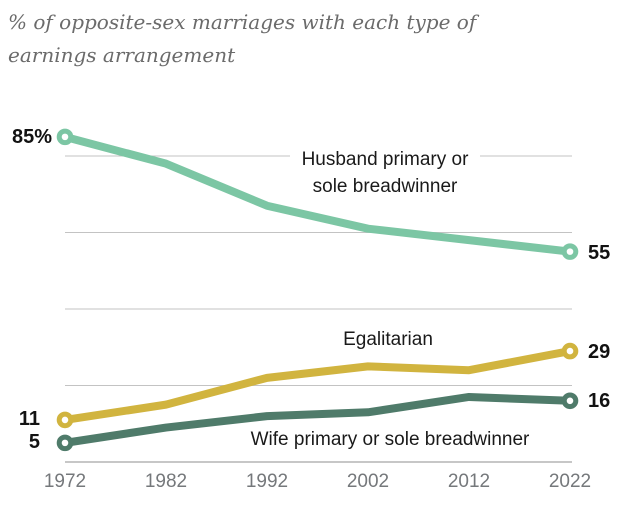  I want to click on series-label-husband: Husband primary or sole breadwinner, so click(385, 173).